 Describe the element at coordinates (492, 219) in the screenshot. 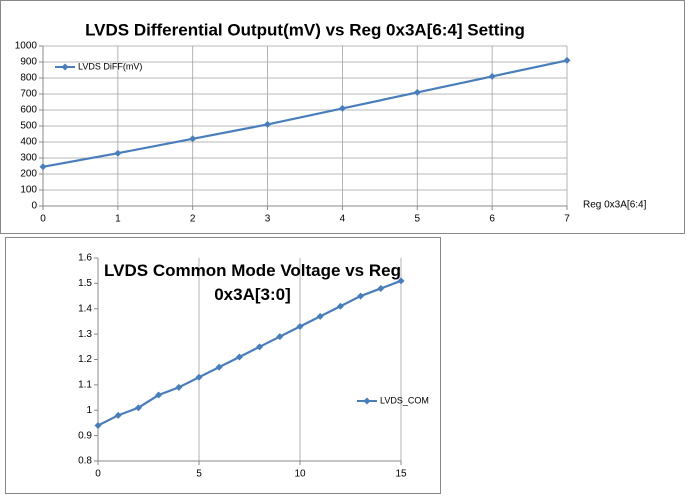

I see `x-tick-label: 6` at that location.